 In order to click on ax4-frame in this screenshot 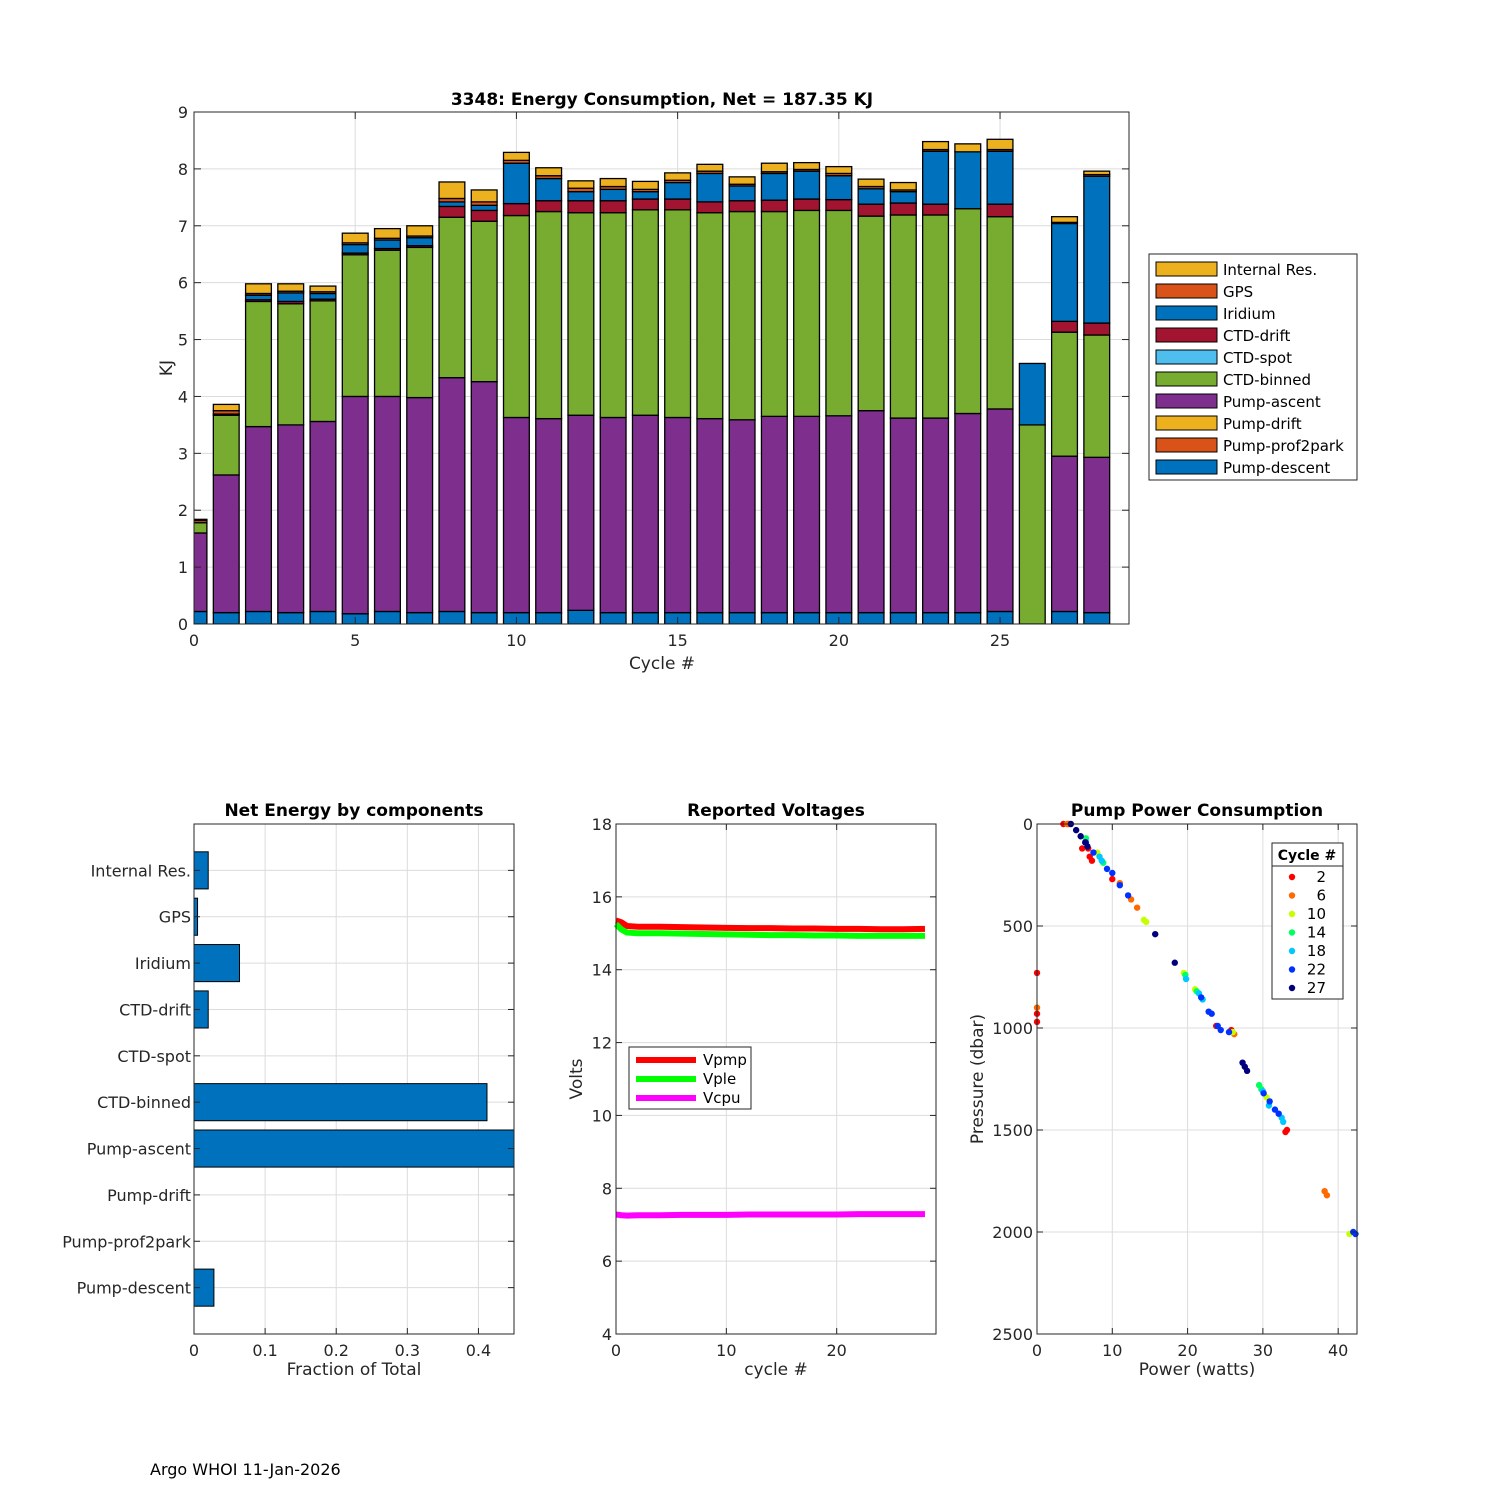, I will do `click(1197, 1079)`.